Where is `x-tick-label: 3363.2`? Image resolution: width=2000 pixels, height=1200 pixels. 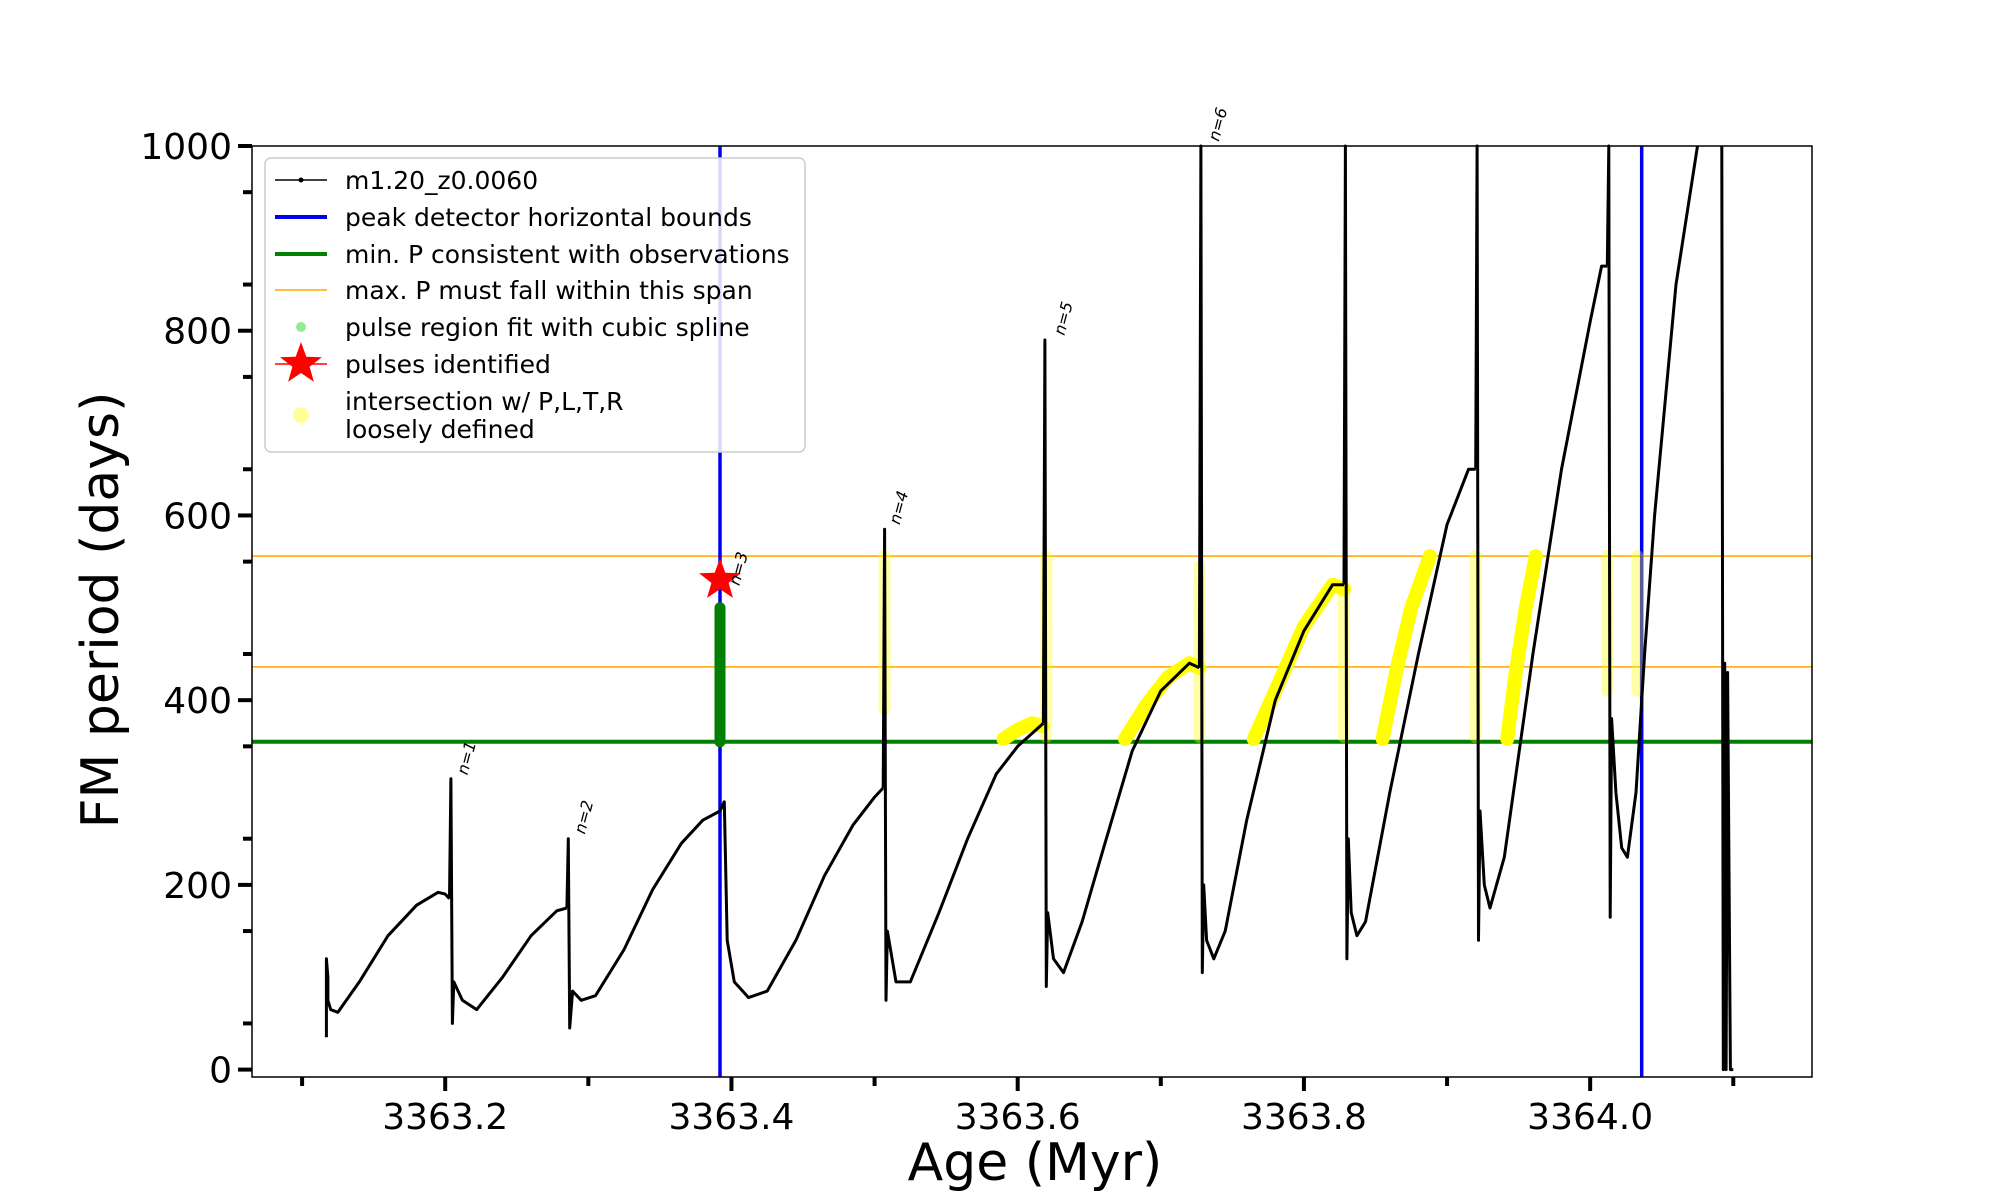
x-tick-label: 3363.2 is located at coordinates (445, 1117).